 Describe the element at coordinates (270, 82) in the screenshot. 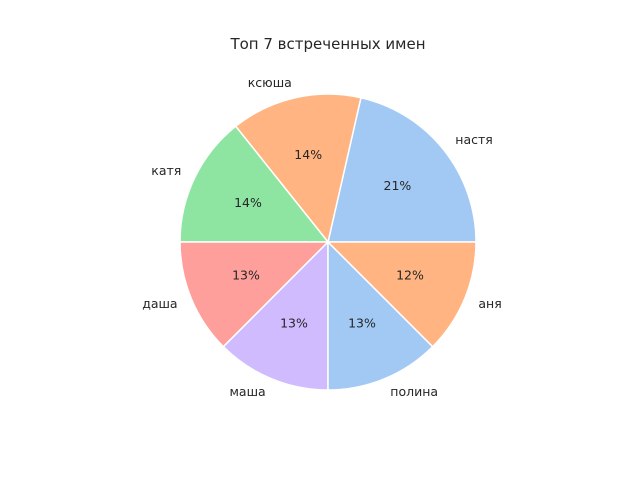

I see `slice-label-ксюша: ксюша` at that location.